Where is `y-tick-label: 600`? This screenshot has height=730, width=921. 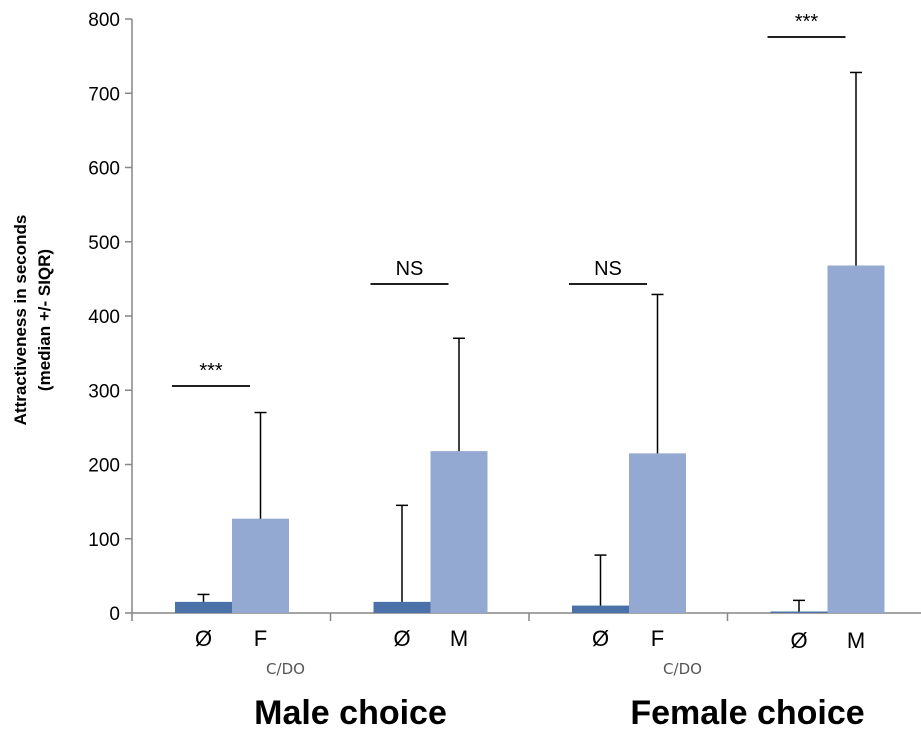 y-tick-label: 600 is located at coordinates (104, 169).